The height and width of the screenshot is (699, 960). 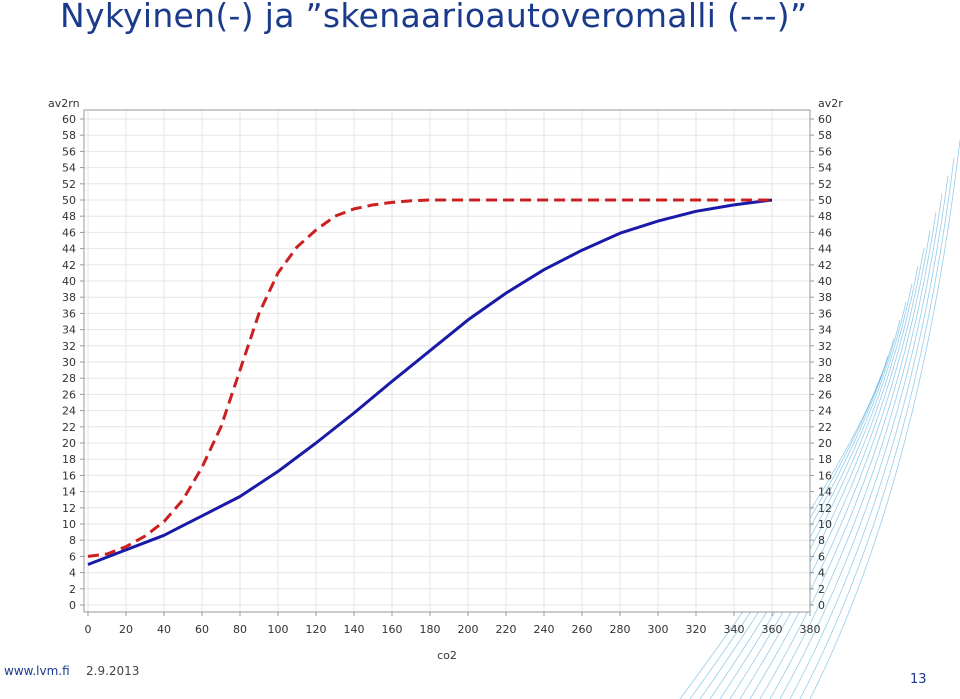 I want to click on y-tick-label: 32, so click(x=825, y=346).